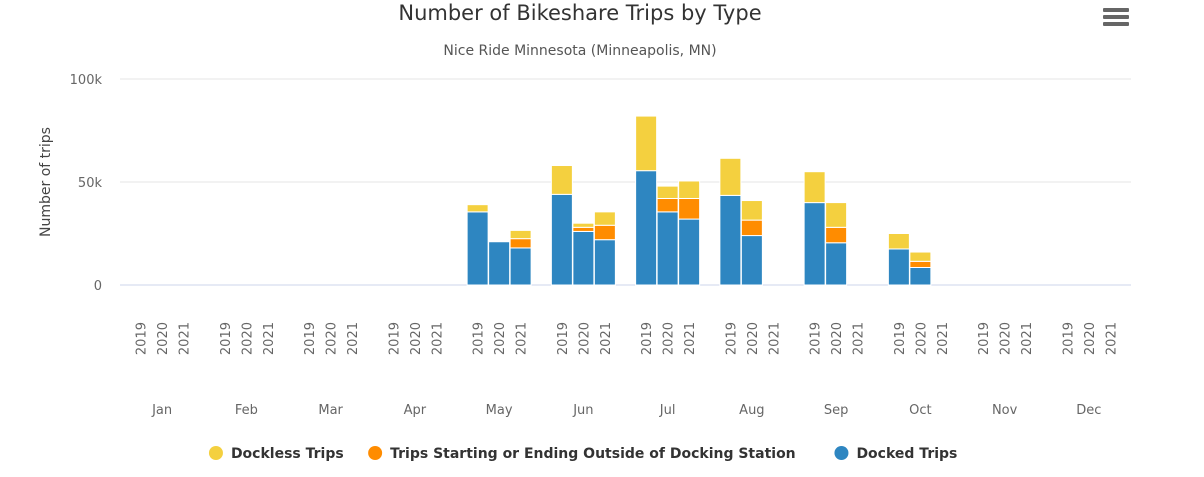  I want to click on y-tick-label: 100k, so click(86, 80).